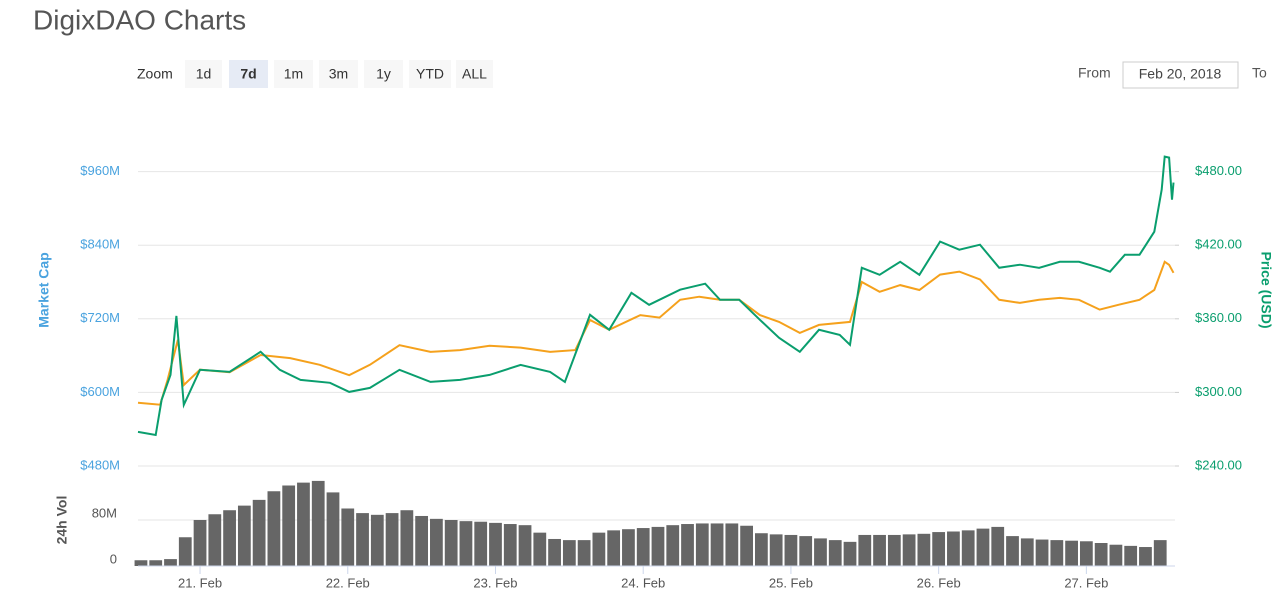 Image resolution: width=1280 pixels, height=608 pixels. I want to click on x-tick-label: 23. Feb, so click(495, 582).